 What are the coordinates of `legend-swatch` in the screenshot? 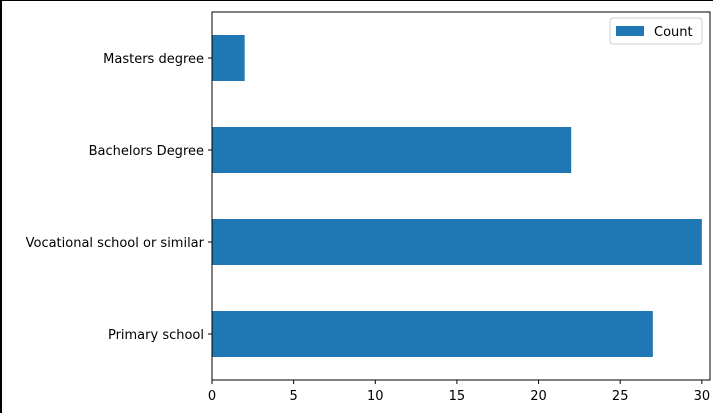 It's located at (630, 31).